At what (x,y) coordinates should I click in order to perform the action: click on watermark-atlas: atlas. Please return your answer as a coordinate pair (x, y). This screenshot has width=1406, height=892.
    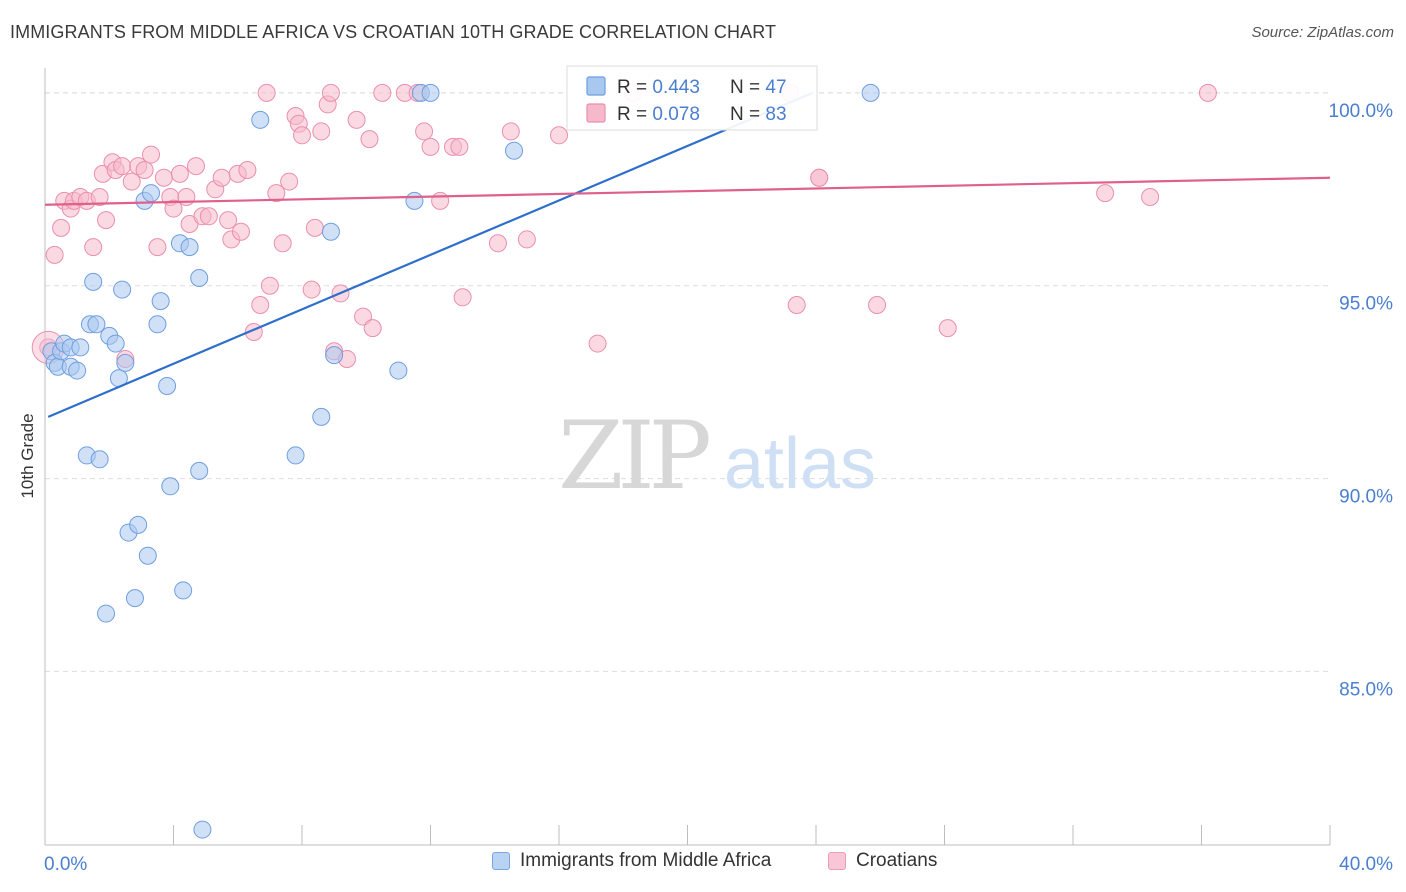
    Looking at the image, I should click on (800, 464).